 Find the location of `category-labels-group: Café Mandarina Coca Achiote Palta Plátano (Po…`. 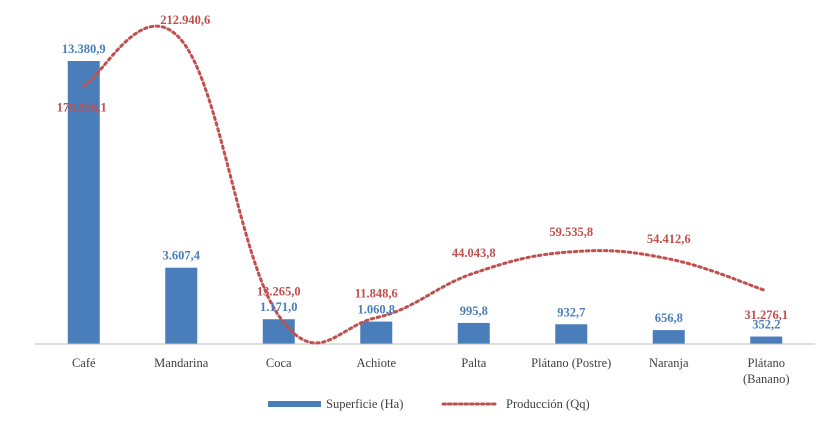

category-labels-group: Café Mandarina Coca Achiote Palta Plátano (Po… is located at coordinates (431, 371).